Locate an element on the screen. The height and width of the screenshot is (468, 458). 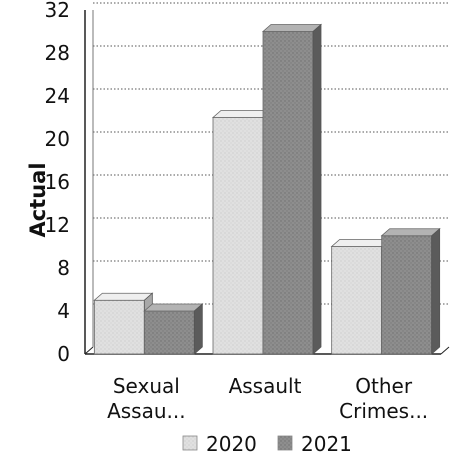
legend-label: 2021 is located at coordinates (326, 444).